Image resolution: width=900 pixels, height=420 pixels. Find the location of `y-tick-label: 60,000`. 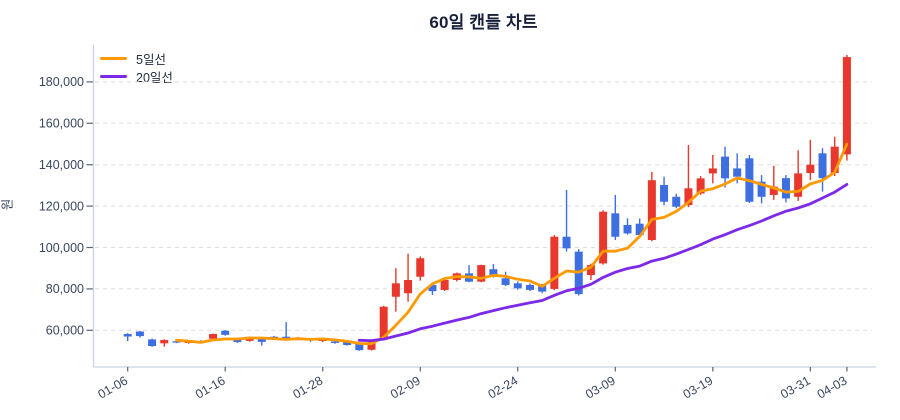

y-tick-label: 60,000 is located at coordinates (65, 331).